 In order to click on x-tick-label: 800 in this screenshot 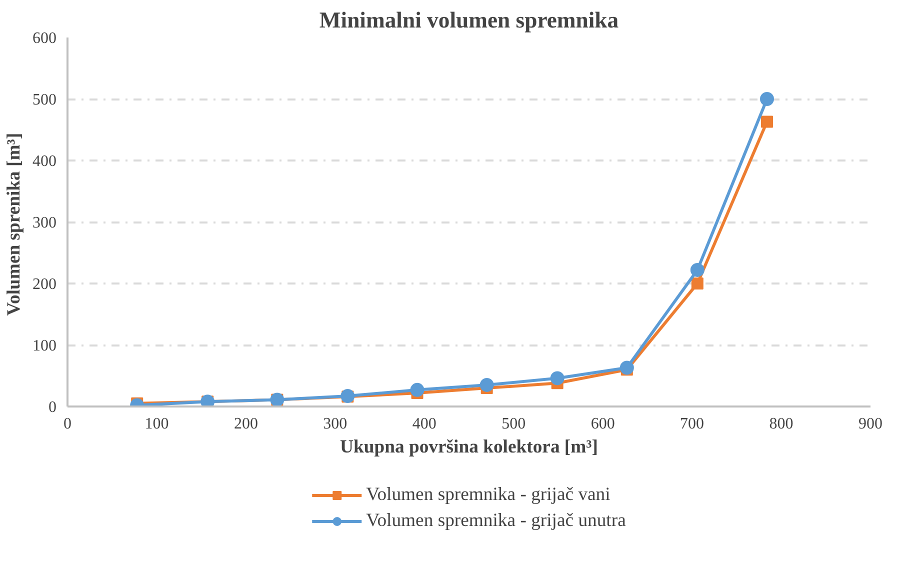, I will do `click(781, 424)`.